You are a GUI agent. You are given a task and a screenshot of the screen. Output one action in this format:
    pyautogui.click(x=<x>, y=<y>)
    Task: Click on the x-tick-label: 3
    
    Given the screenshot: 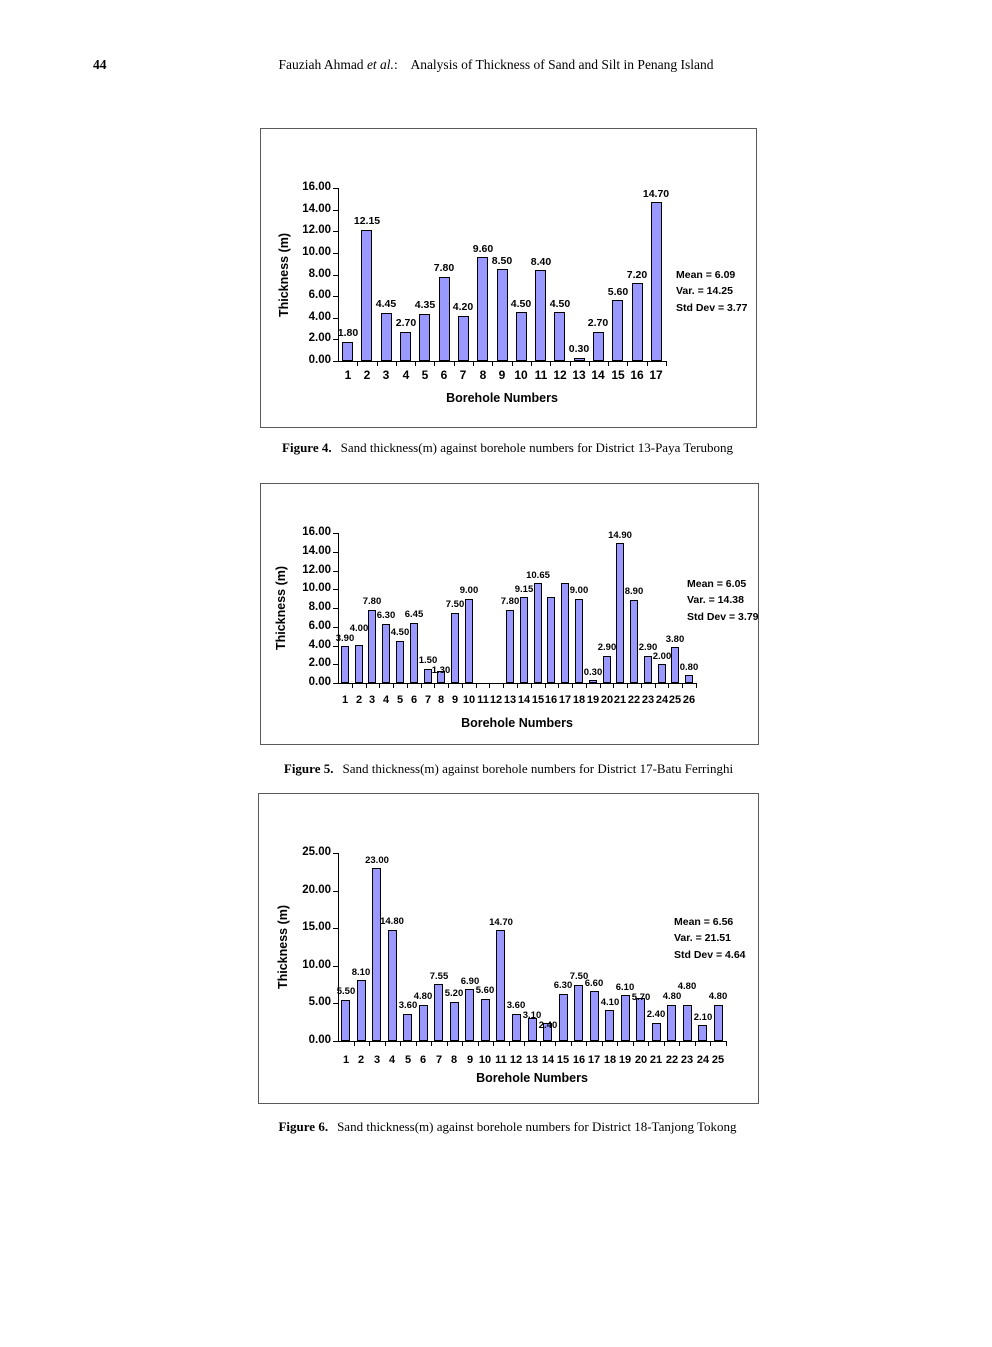 What is the action you would take?
    pyautogui.click(x=372, y=700)
    